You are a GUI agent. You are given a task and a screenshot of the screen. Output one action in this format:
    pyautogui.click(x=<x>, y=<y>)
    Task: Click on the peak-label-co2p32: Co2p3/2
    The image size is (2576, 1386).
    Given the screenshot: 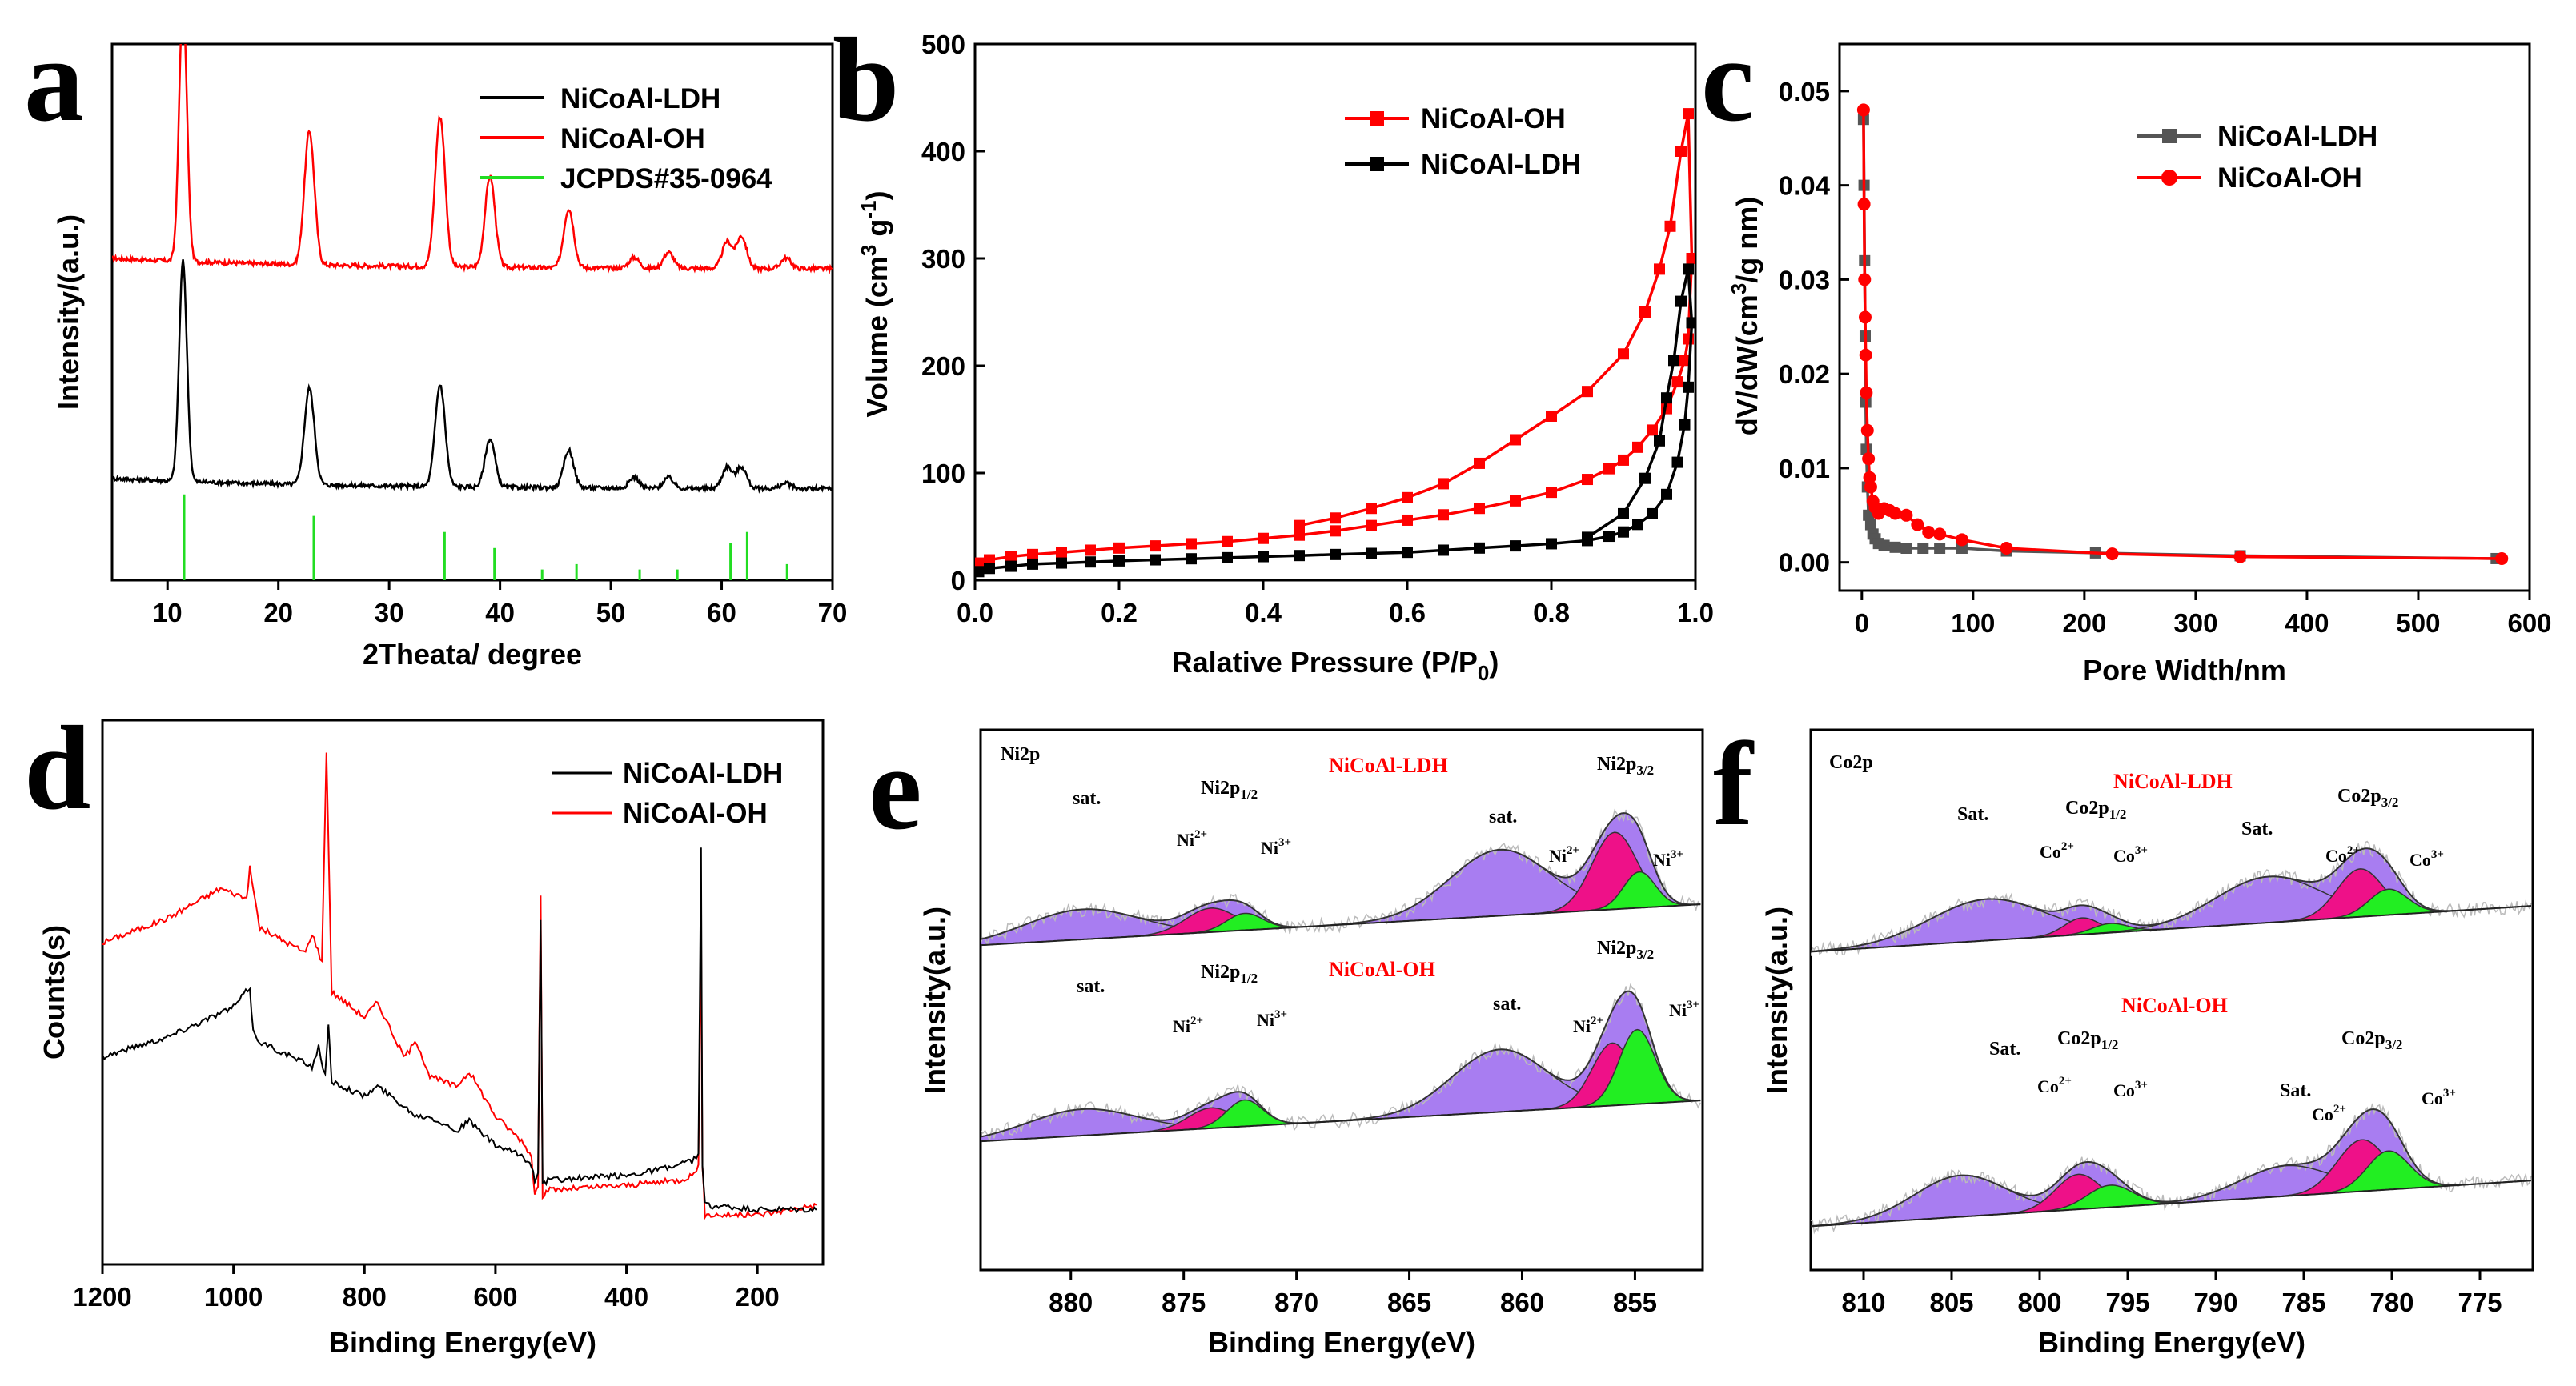 What is the action you would take?
    pyautogui.click(x=2368, y=798)
    